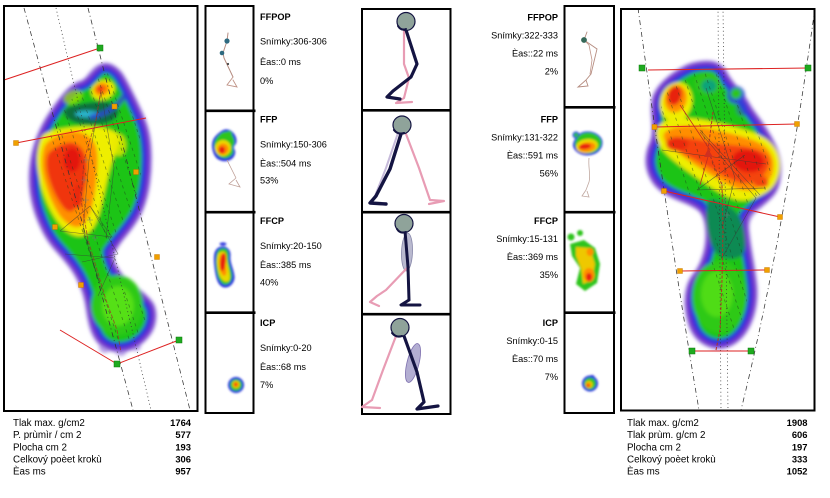 Image resolution: width=830 pixels, height=498 pixels. What do you see at coordinates (524, 138) in the screenshot?
I see `svg-text: Snímky:131-322` at bounding box center [524, 138].